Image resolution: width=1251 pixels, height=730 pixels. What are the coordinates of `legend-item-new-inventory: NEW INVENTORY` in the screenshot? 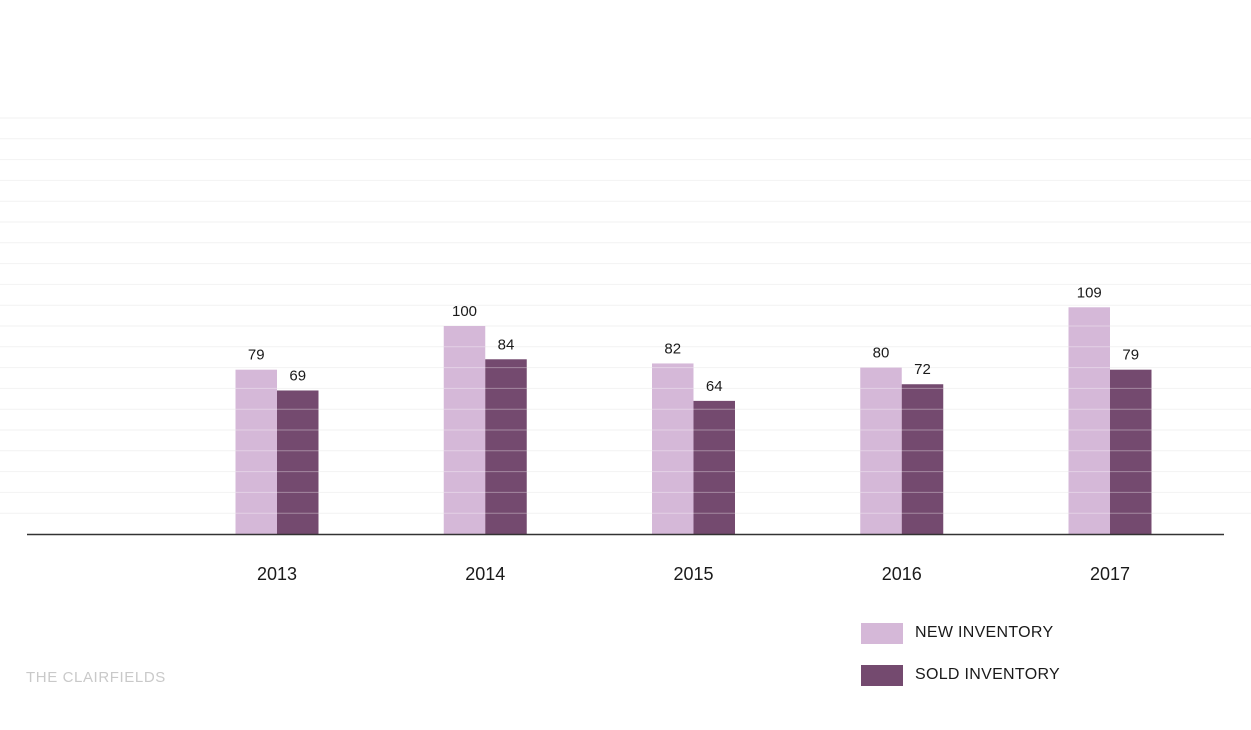 It's located at (960, 633).